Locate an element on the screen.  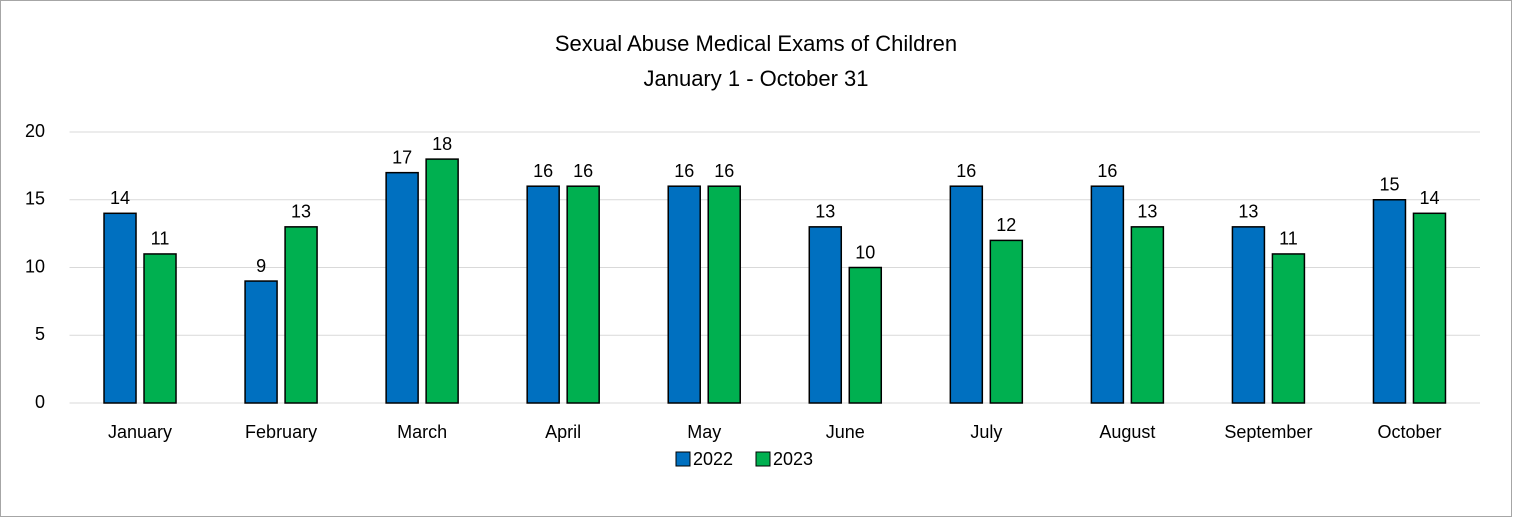
x-tick-label: July is located at coordinates (986, 432).